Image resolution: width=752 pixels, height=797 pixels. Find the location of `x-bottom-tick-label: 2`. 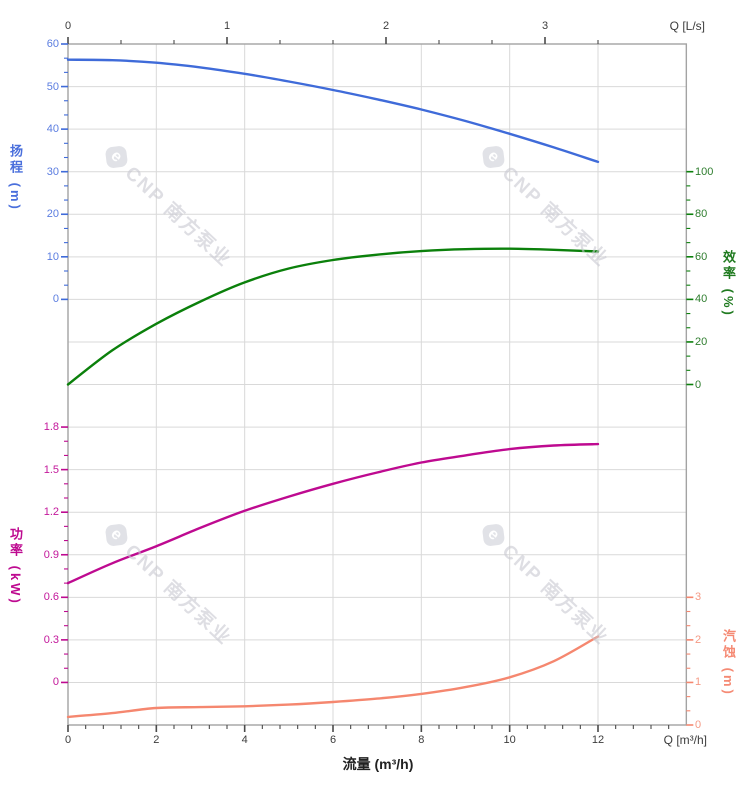

x-bottom-tick-label: 2 is located at coordinates (156, 740).